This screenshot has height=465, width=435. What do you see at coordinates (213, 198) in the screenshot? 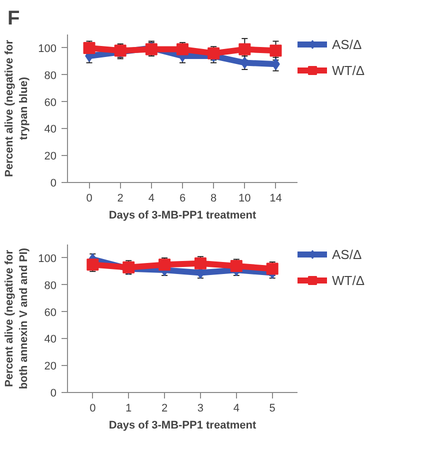
I see `x-tick-label: 8` at bounding box center [213, 198].